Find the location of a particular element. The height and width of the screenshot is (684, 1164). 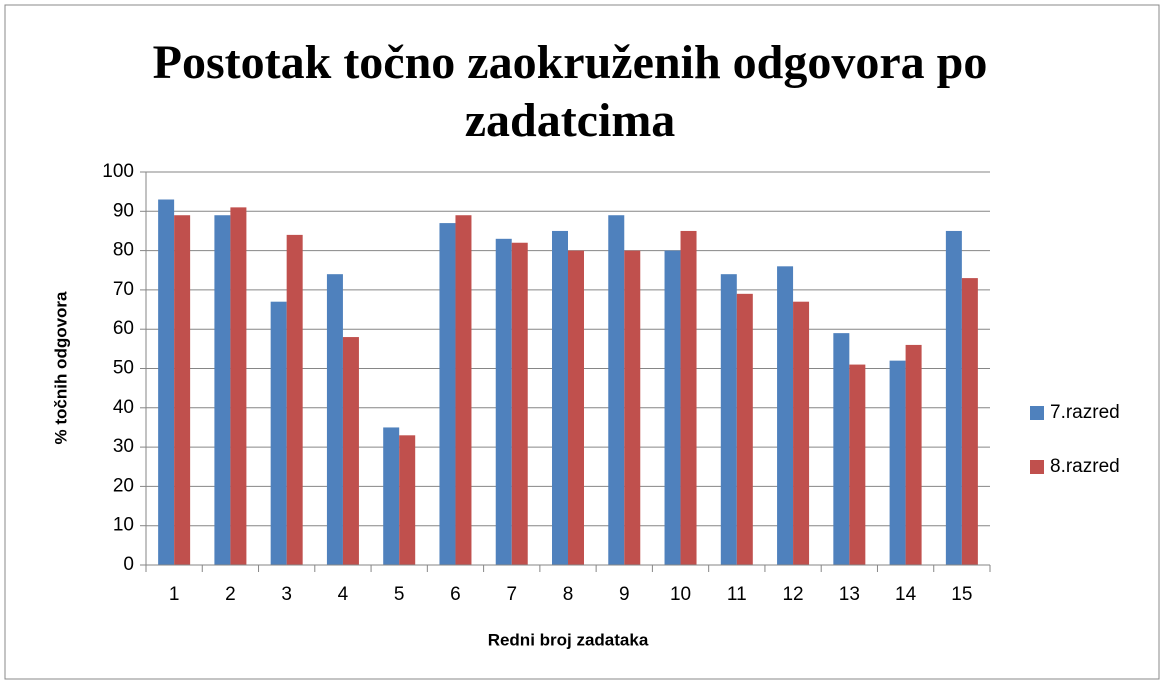

legend-label: 8.razred is located at coordinates (1085, 466).